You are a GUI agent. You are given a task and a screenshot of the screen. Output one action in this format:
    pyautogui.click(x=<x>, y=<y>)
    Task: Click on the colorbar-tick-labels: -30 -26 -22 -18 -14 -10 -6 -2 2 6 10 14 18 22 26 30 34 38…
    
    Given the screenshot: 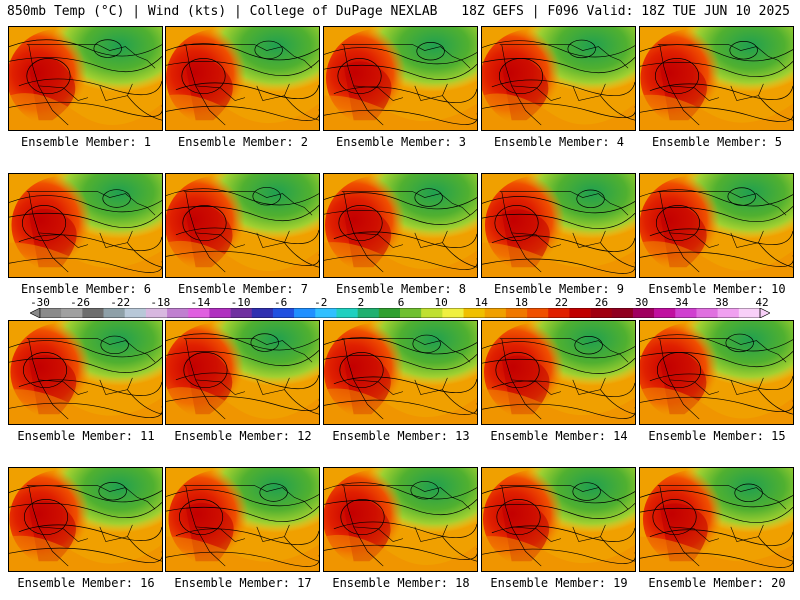 What is the action you would take?
    pyautogui.click(x=400, y=302)
    